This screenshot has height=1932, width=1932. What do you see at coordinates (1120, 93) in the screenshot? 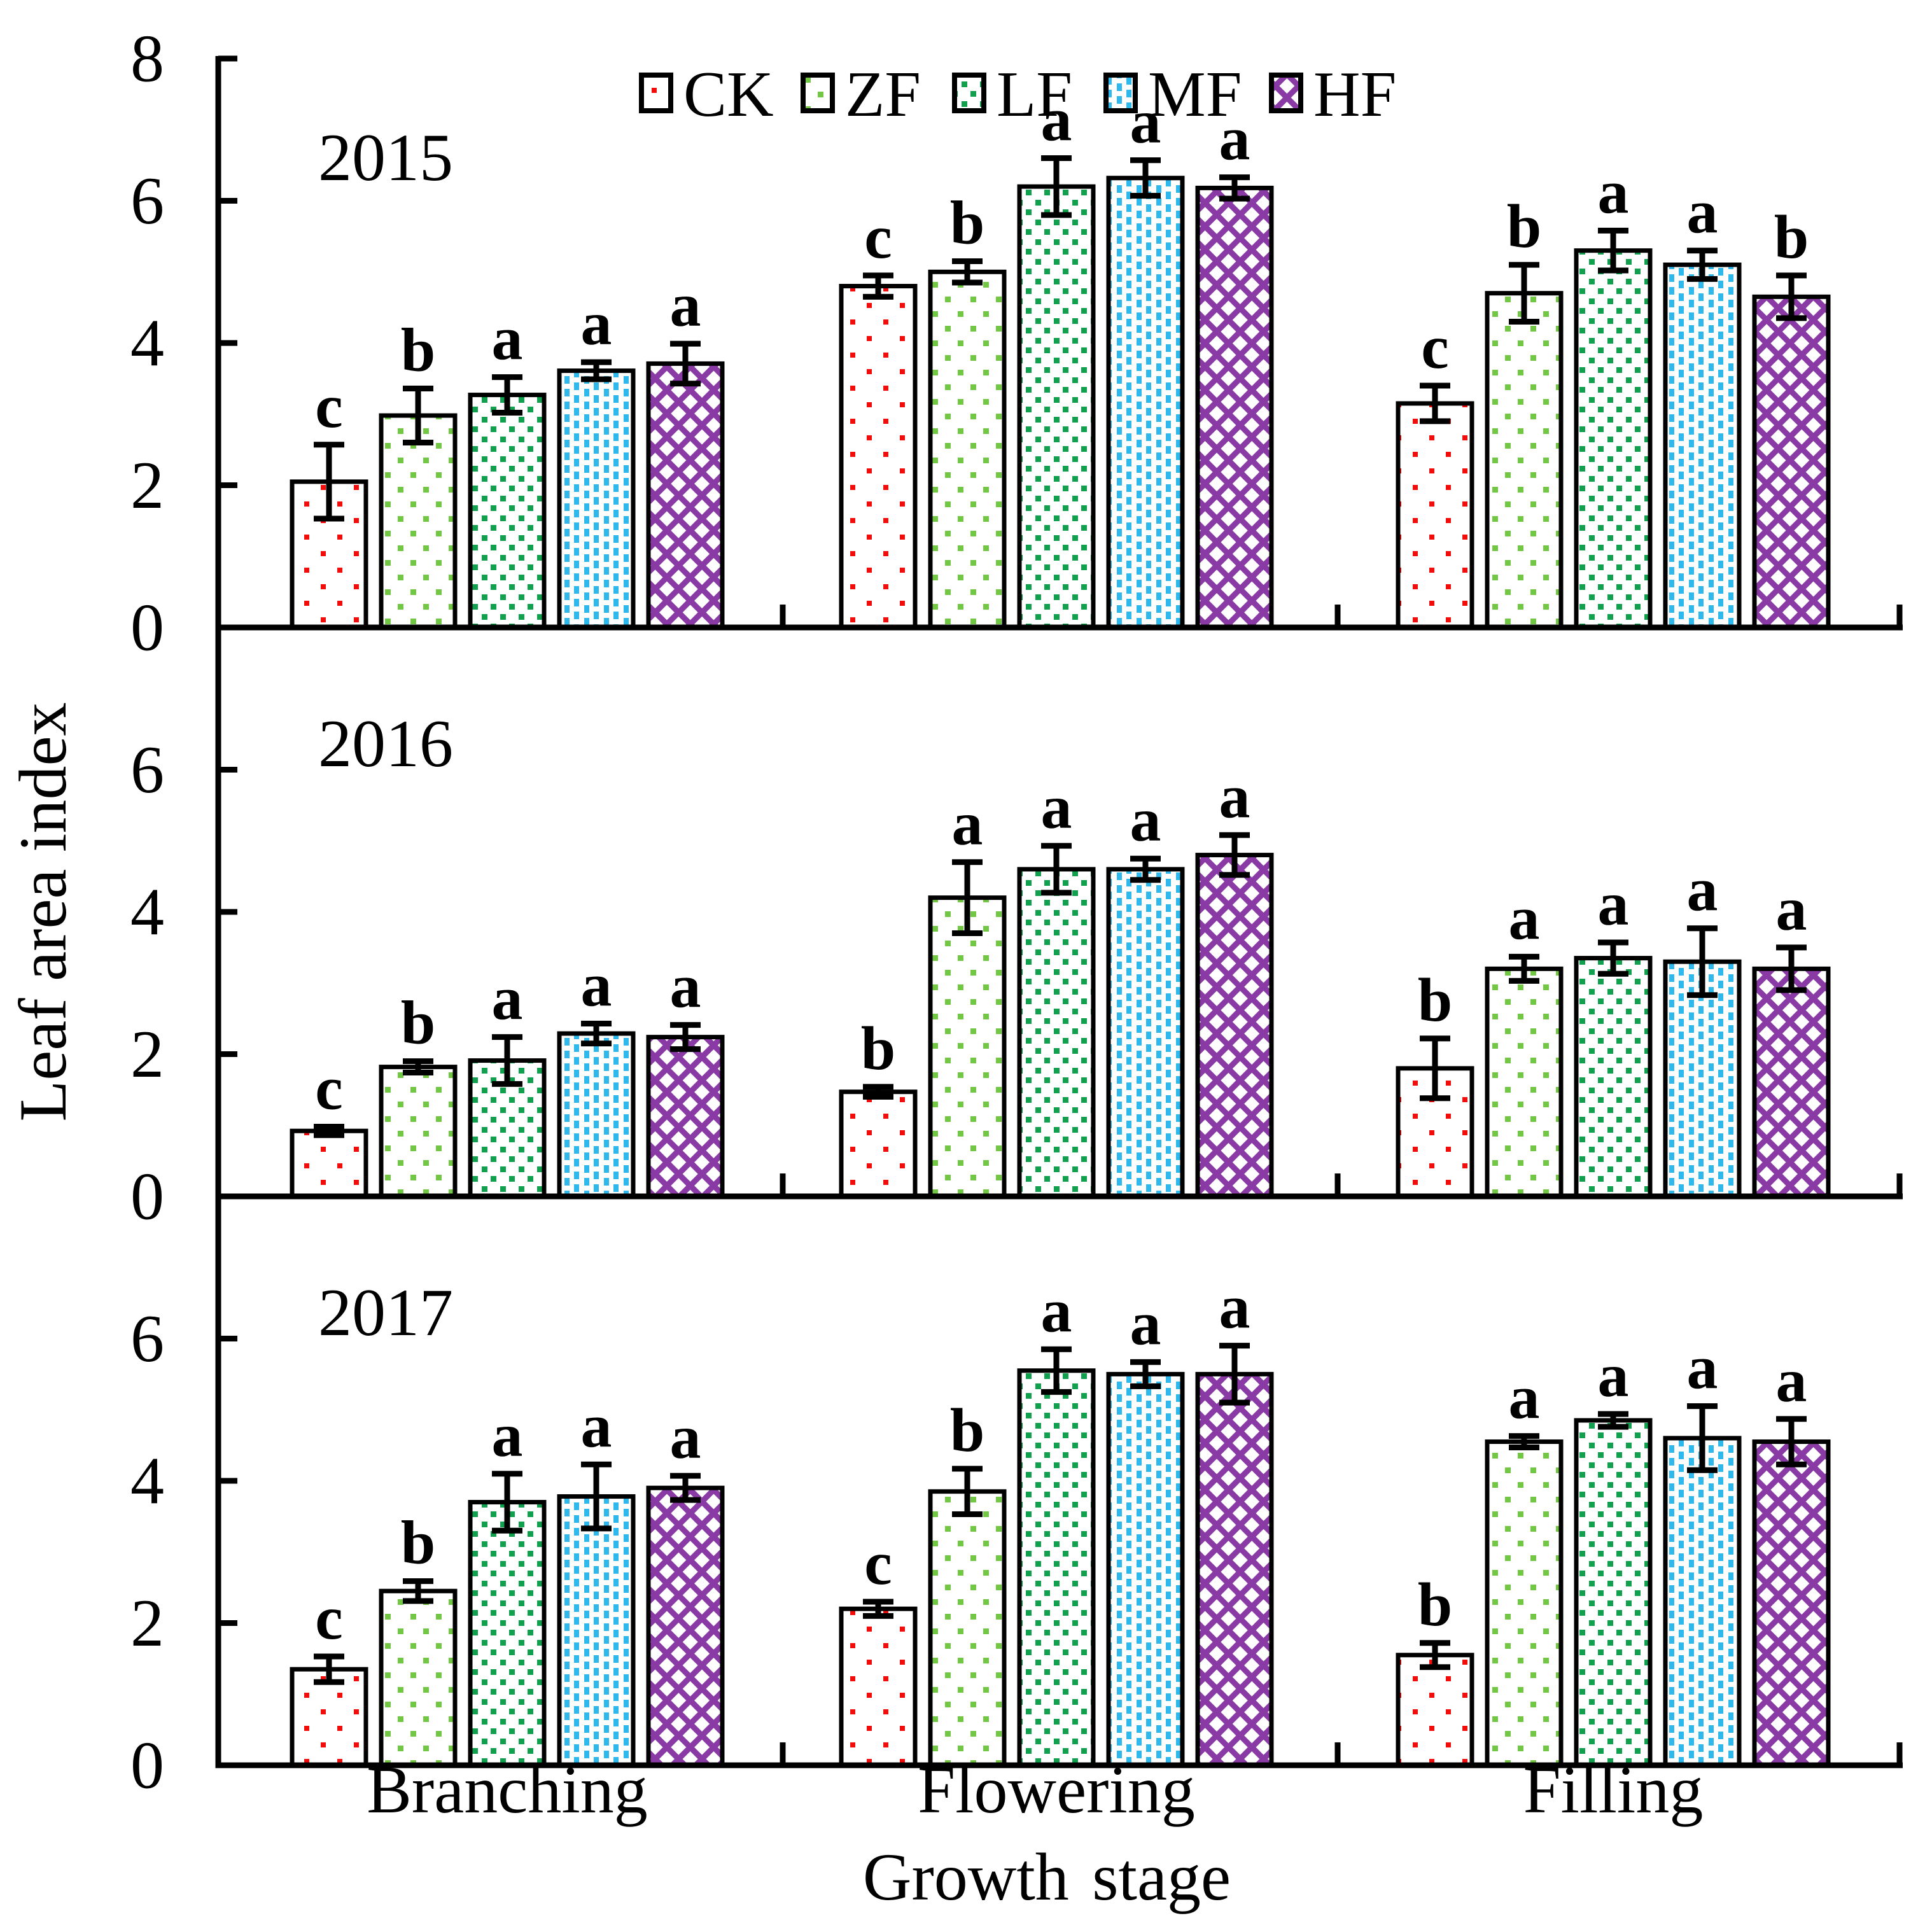
I see `legend-swatch-MF` at bounding box center [1120, 93].